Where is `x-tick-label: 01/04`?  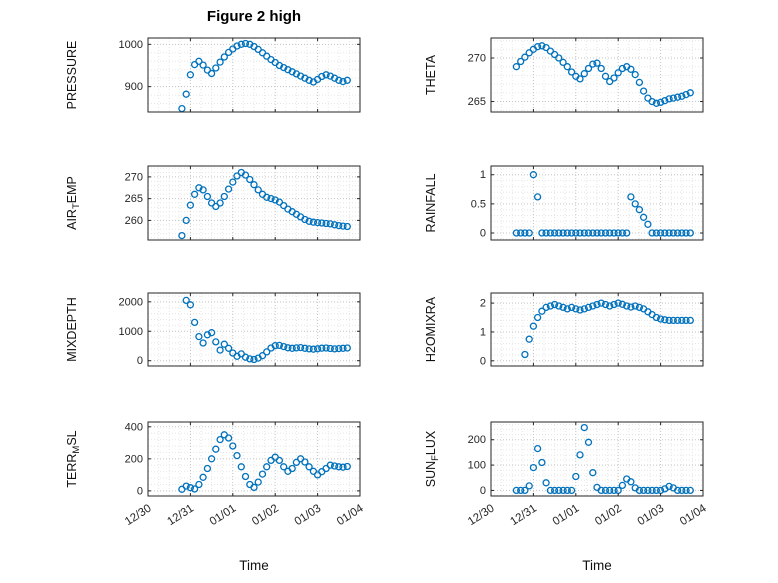 x-tick-label: 01/04 is located at coordinates (350, 515).